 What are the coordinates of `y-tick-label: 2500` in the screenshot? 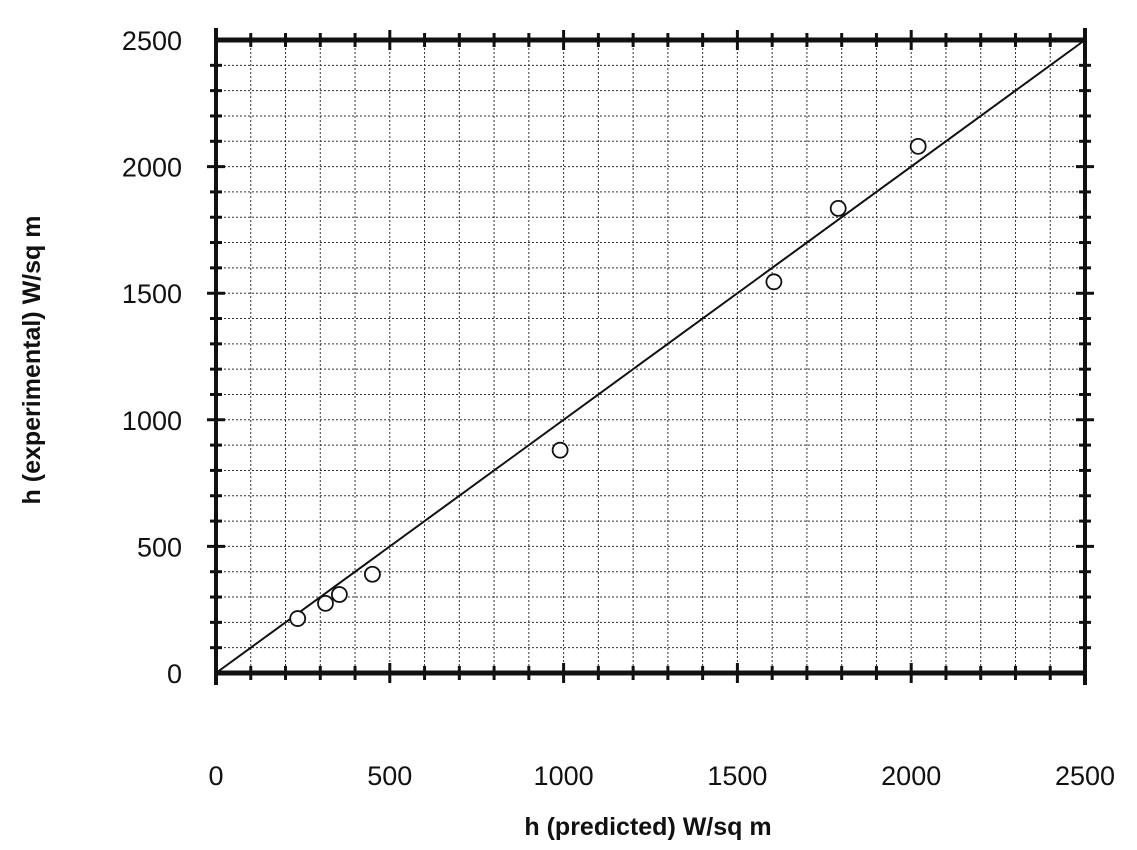 It's located at (152, 41).